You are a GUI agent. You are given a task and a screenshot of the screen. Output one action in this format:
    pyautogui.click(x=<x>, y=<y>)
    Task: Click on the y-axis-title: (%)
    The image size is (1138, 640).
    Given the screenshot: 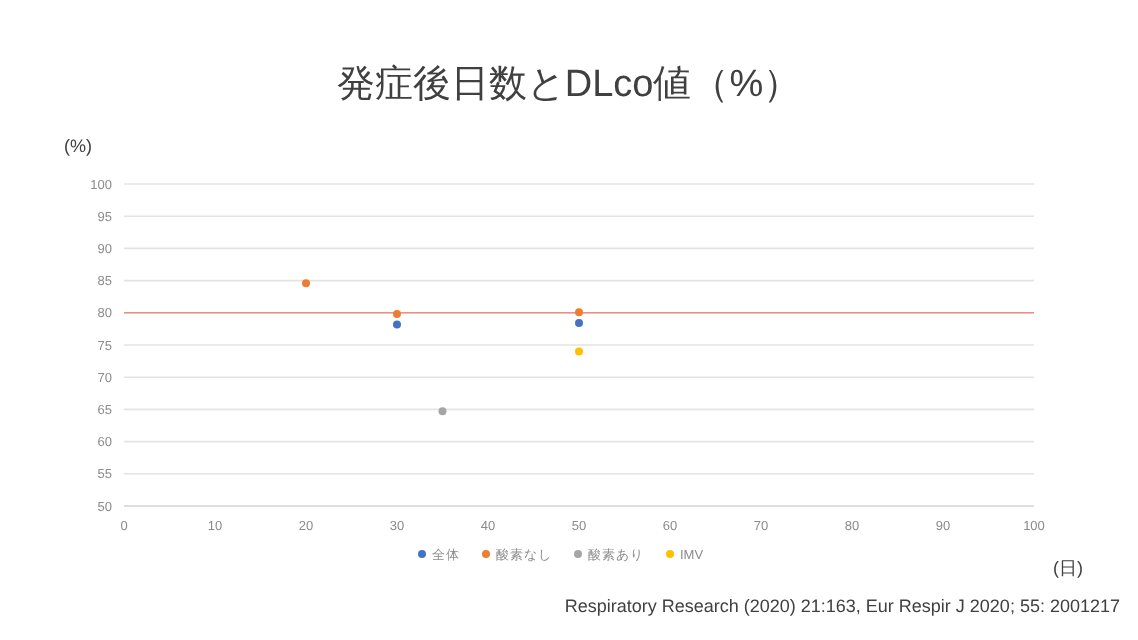 What is the action you would take?
    pyautogui.click(x=78, y=146)
    